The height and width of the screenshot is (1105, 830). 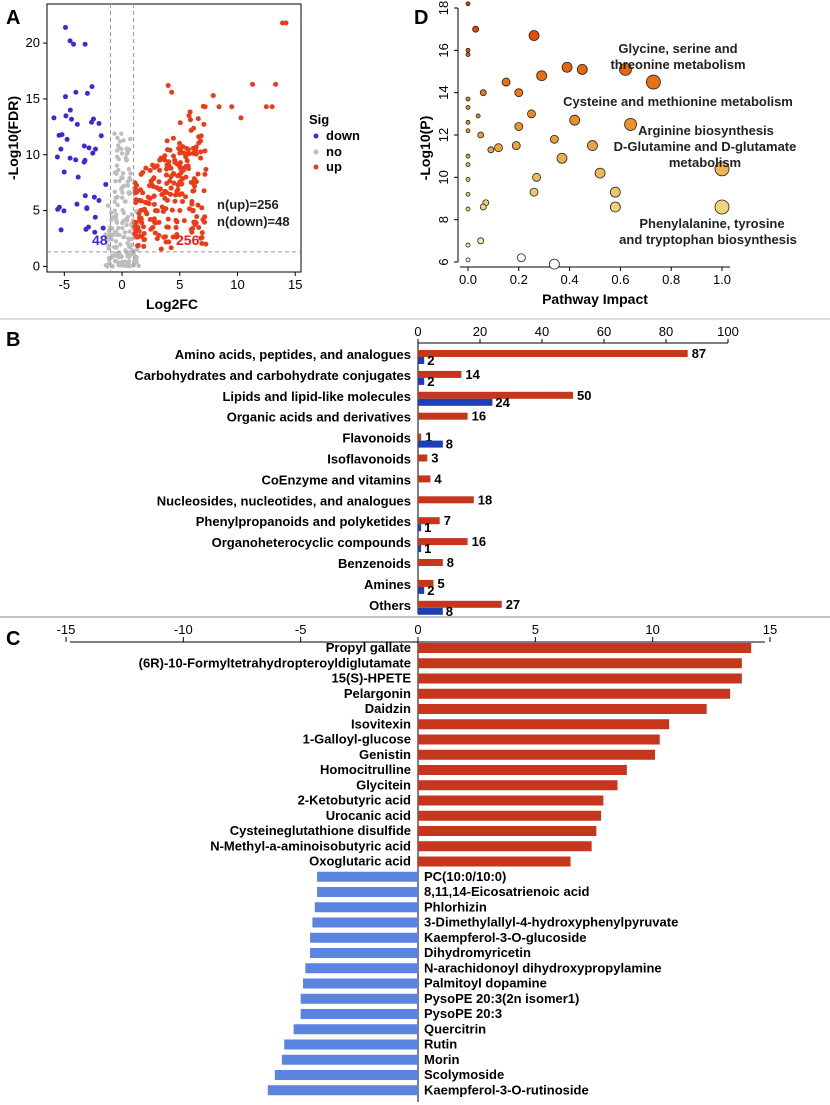 What do you see at coordinates (678, 101) in the screenshot?
I see `annotation-cysteine: Cysteine and methionine metabolism` at bounding box center [678, 101].